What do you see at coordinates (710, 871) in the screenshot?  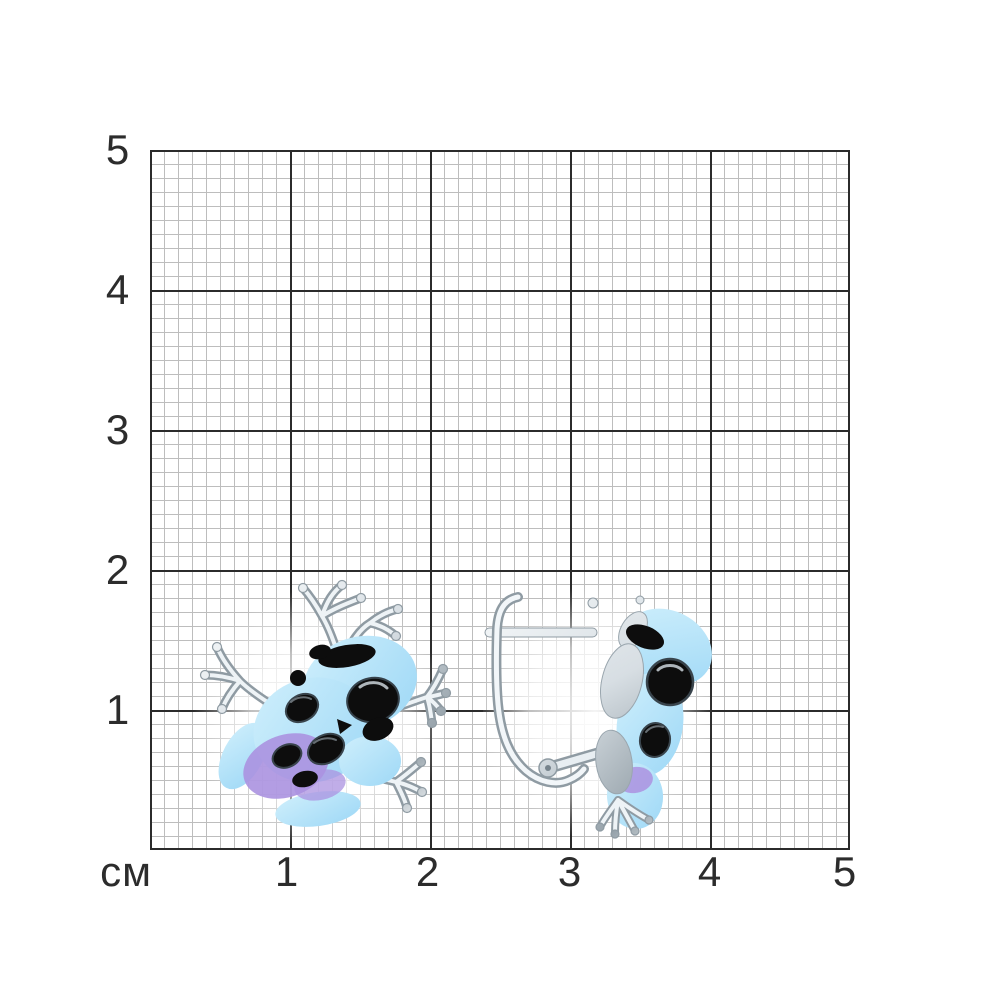 I see `x-axis-label-4: 4` at bounding box center [710, 871].